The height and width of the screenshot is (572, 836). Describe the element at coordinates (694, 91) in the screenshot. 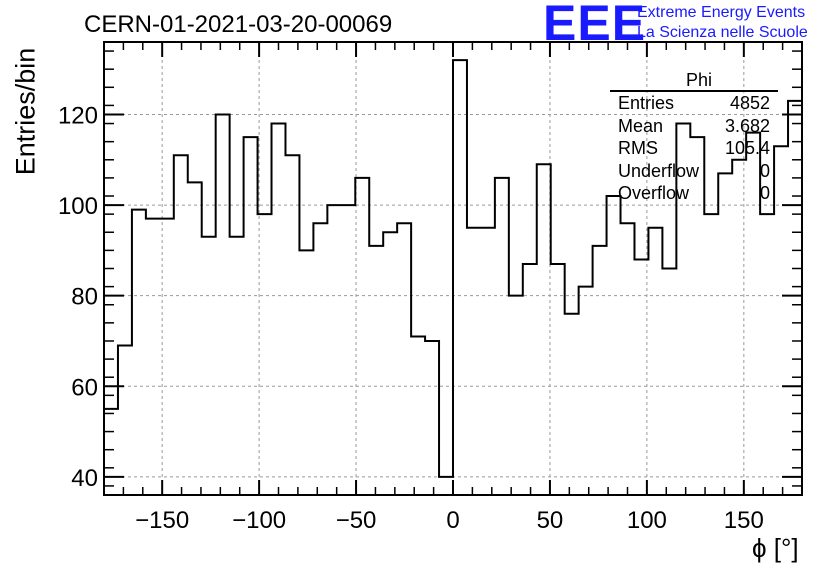

I see `stats-divider` at that location.